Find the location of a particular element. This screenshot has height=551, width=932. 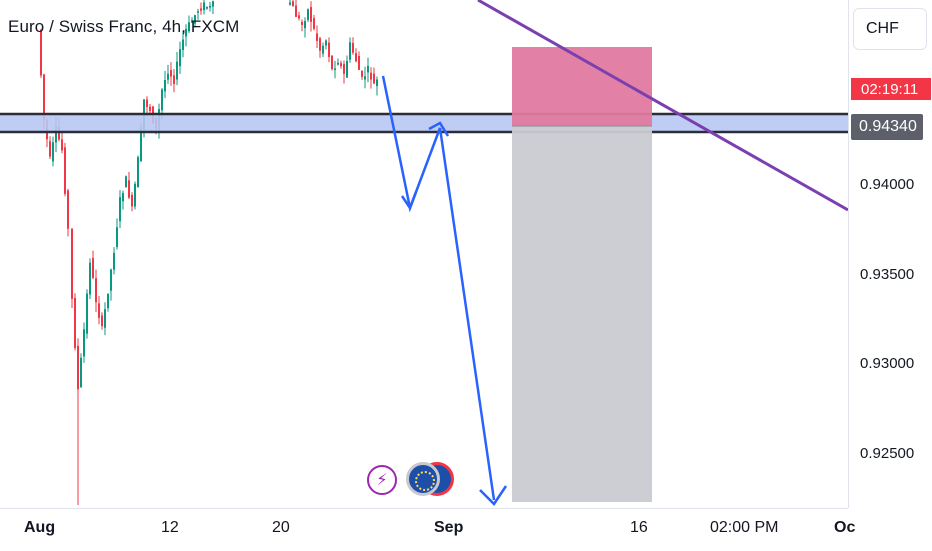

support-zone is located at coordinates (424, 123).